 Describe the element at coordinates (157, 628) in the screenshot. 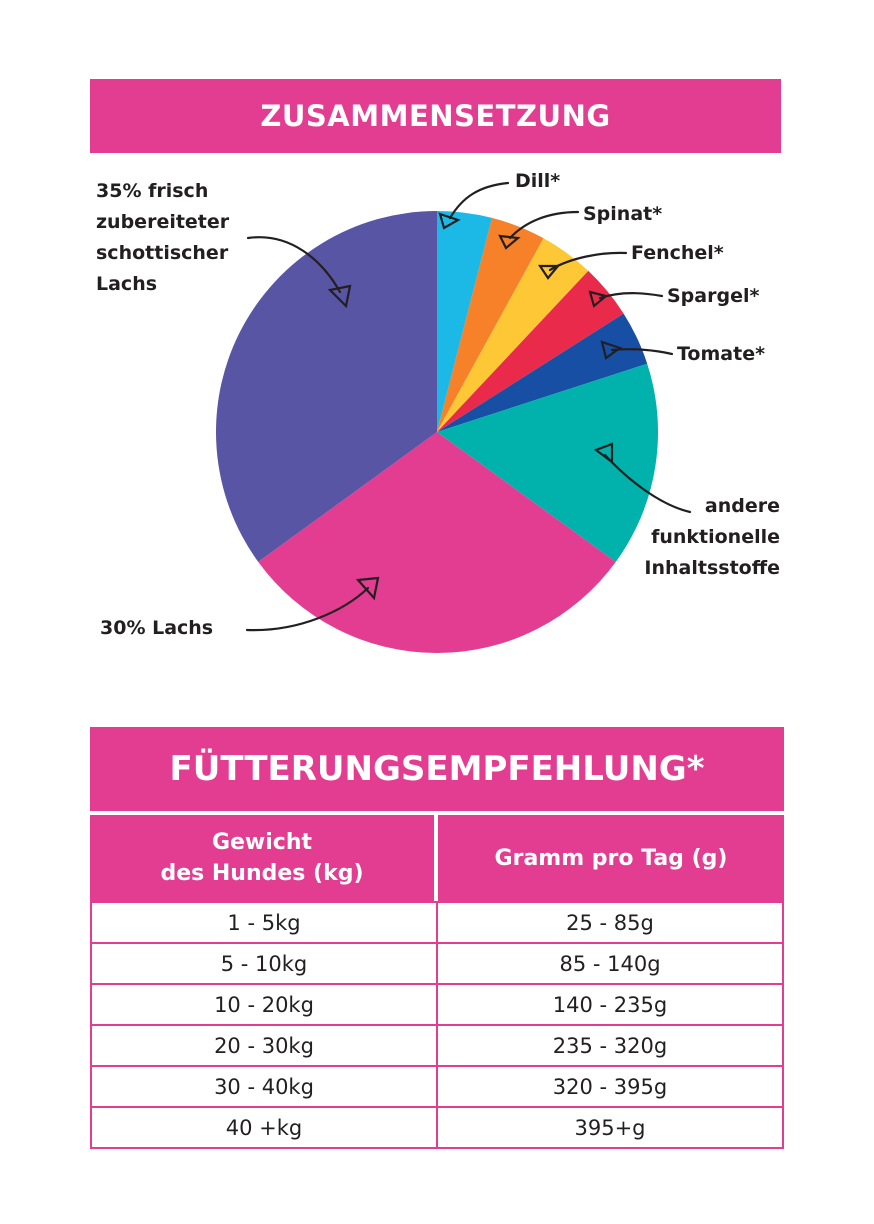

I see `label-salmon: 30% Lachs` at that location.